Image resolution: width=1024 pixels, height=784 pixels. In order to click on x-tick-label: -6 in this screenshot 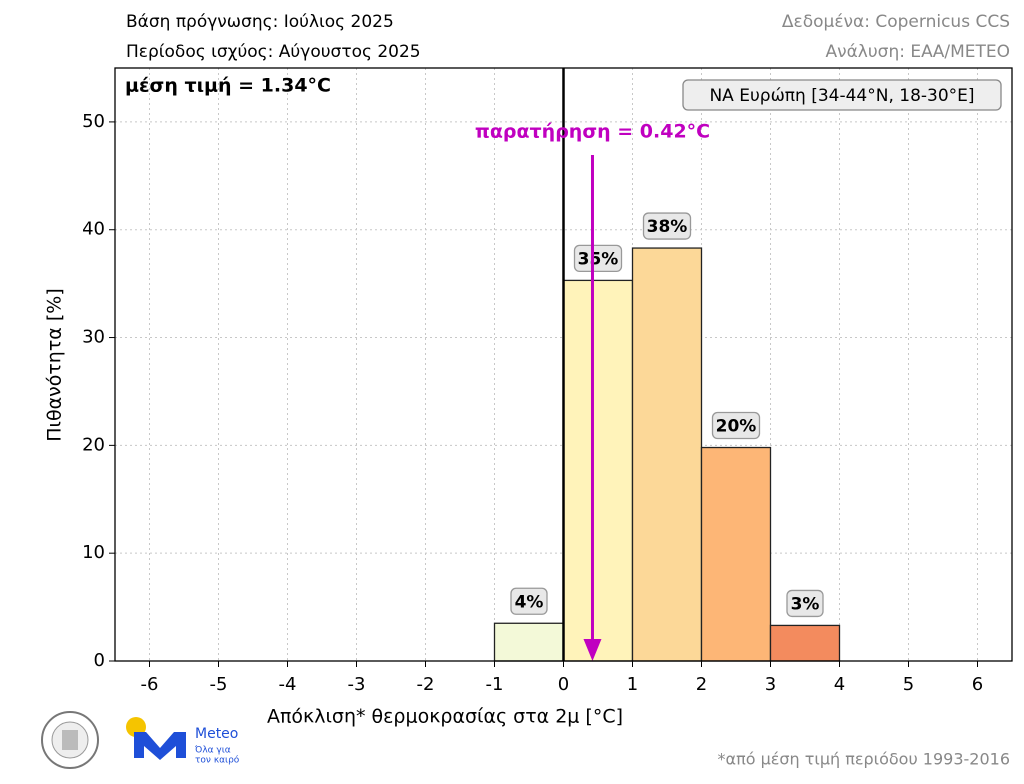, I will do `click(150, 684)`.